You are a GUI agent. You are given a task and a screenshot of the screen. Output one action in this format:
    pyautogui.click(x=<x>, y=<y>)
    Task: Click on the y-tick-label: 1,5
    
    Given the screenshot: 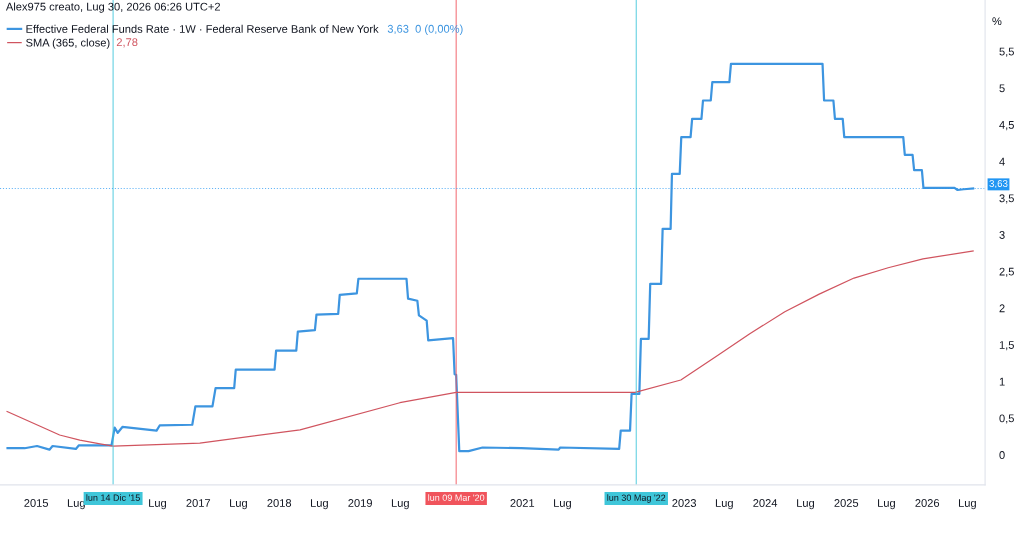 What is the action you would take?
    pyautogui.click(x=1006, y=346)
    